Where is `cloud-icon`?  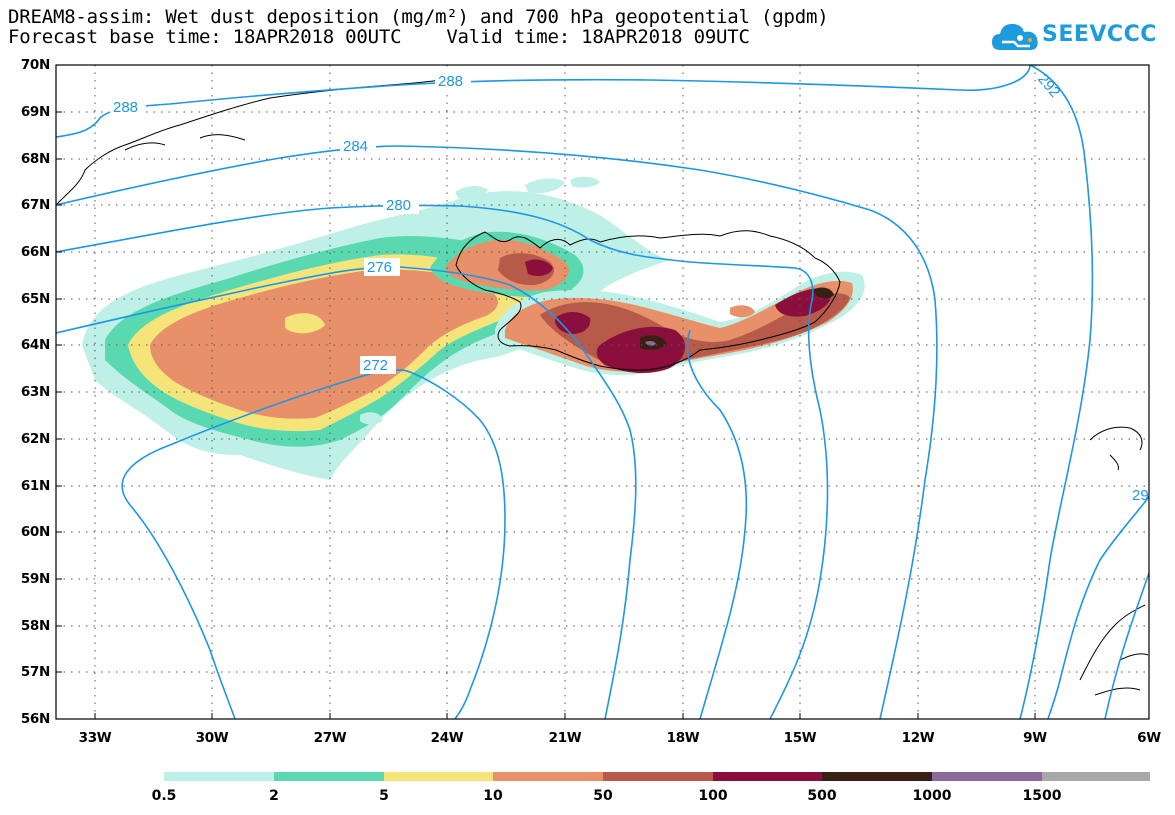
cloud-icon is located at coordinates (1015, 37).